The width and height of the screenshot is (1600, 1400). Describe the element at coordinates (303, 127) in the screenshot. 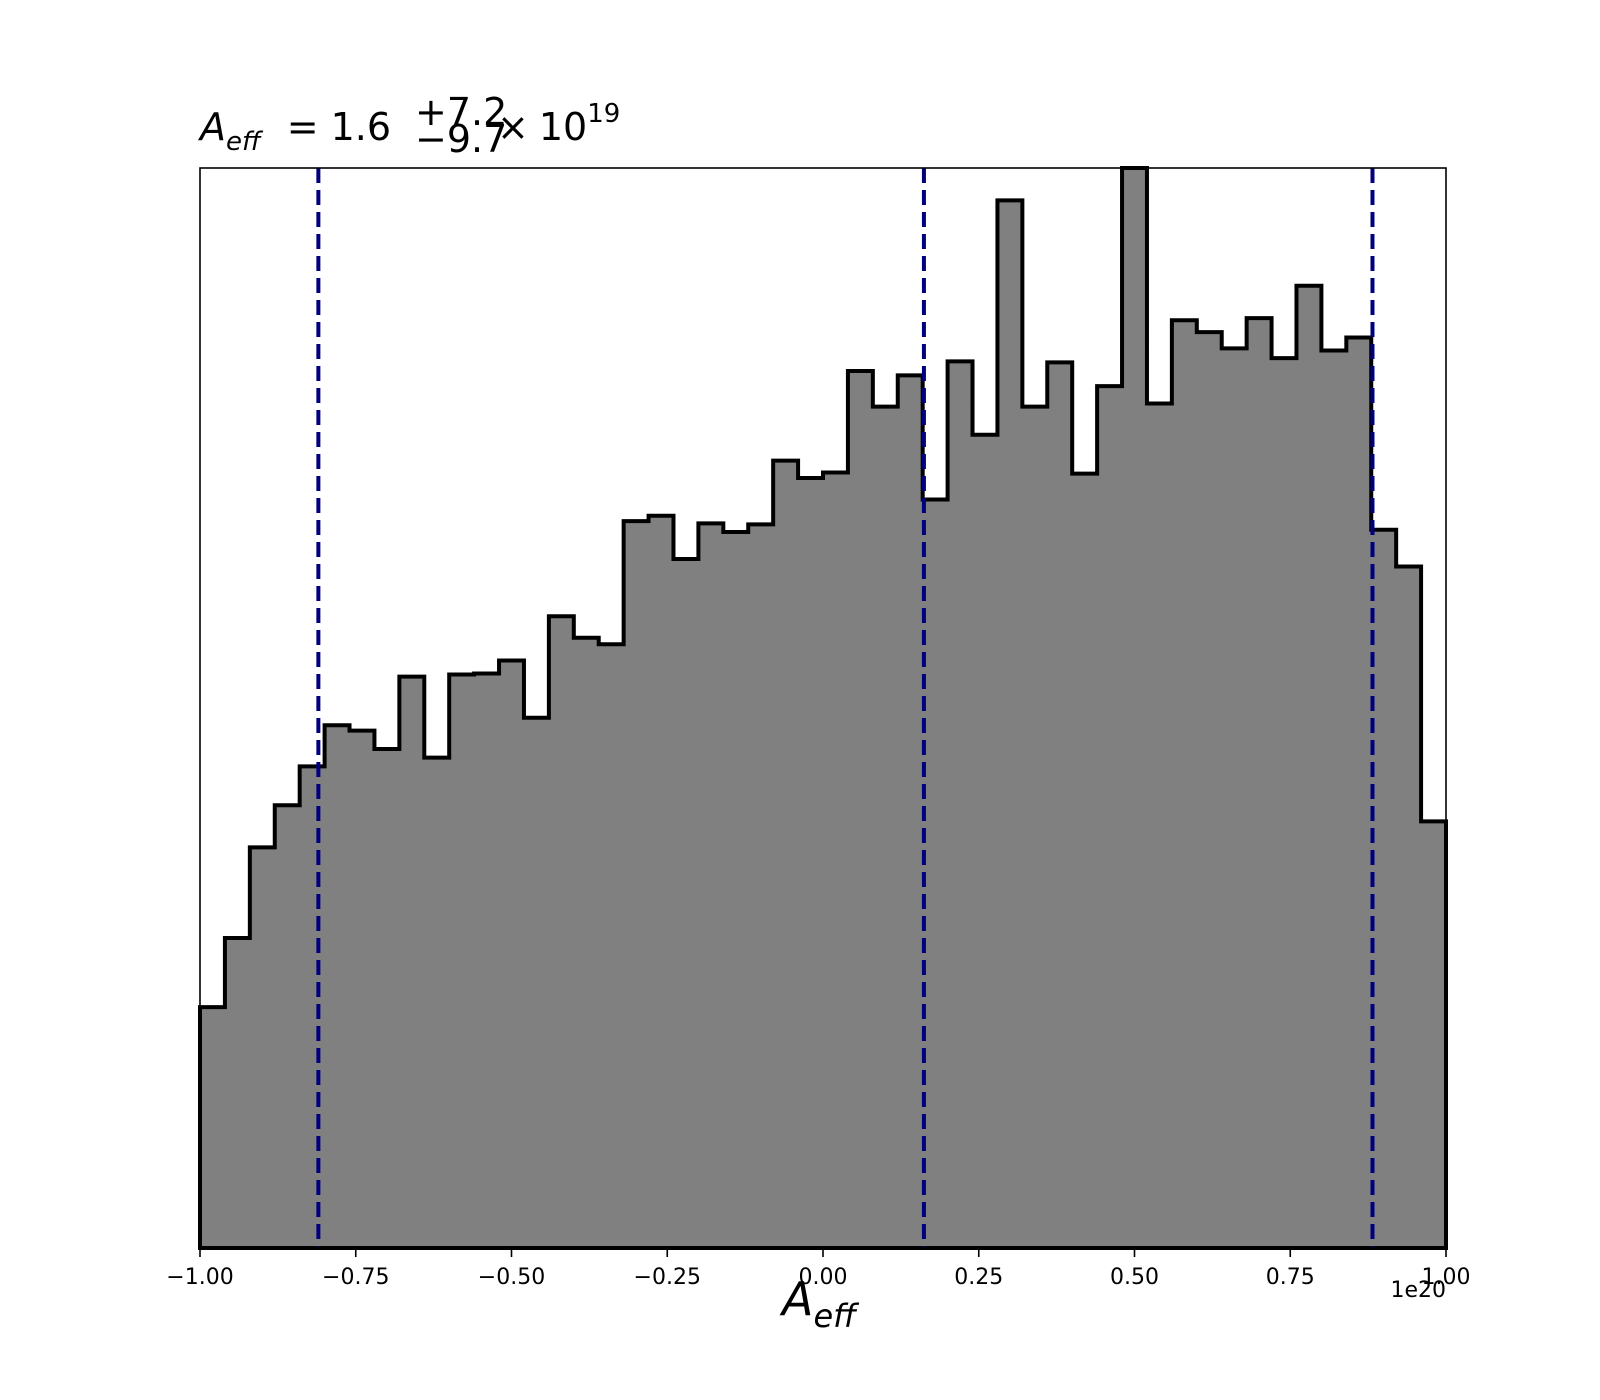

I see `title-equals: =` at that location.